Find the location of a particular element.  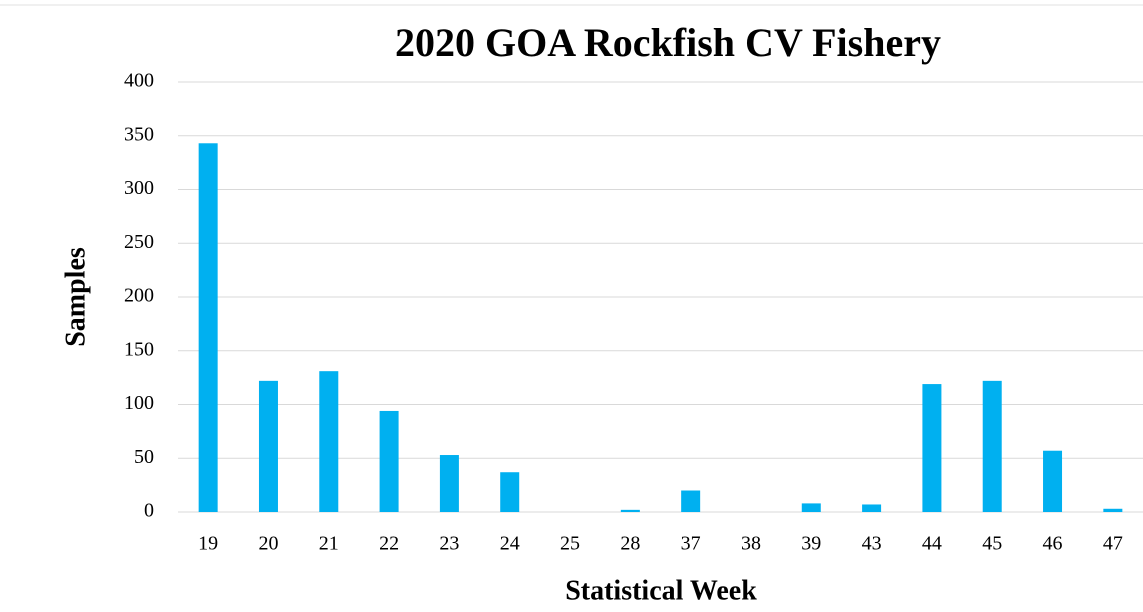

x-tick-label: 38 is located at coordinates (751, 544).